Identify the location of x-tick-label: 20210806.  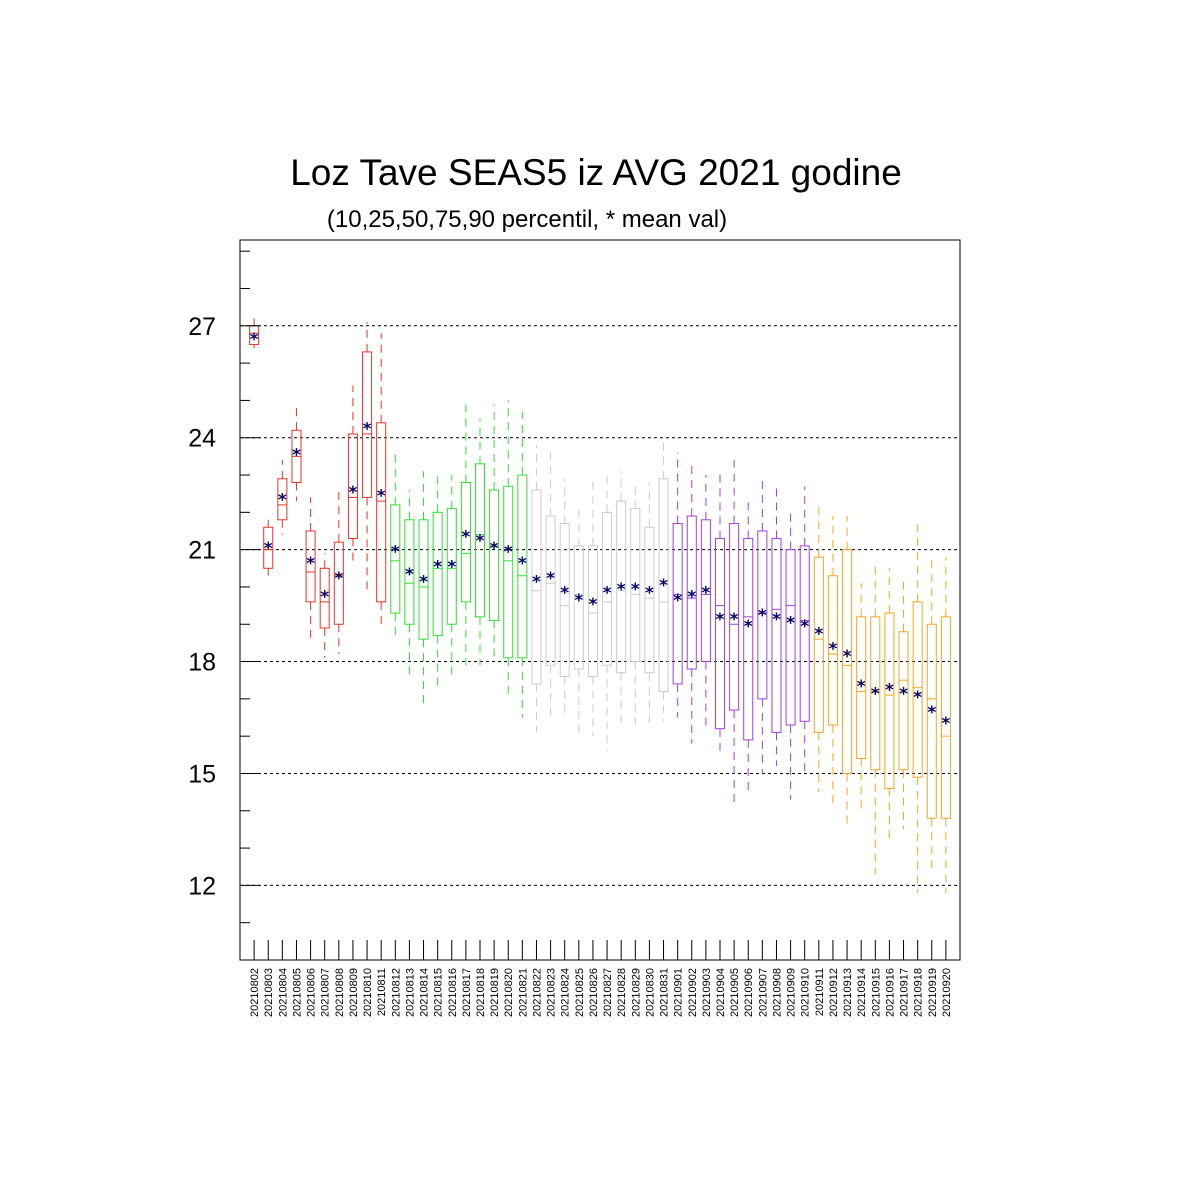
(312, 992).